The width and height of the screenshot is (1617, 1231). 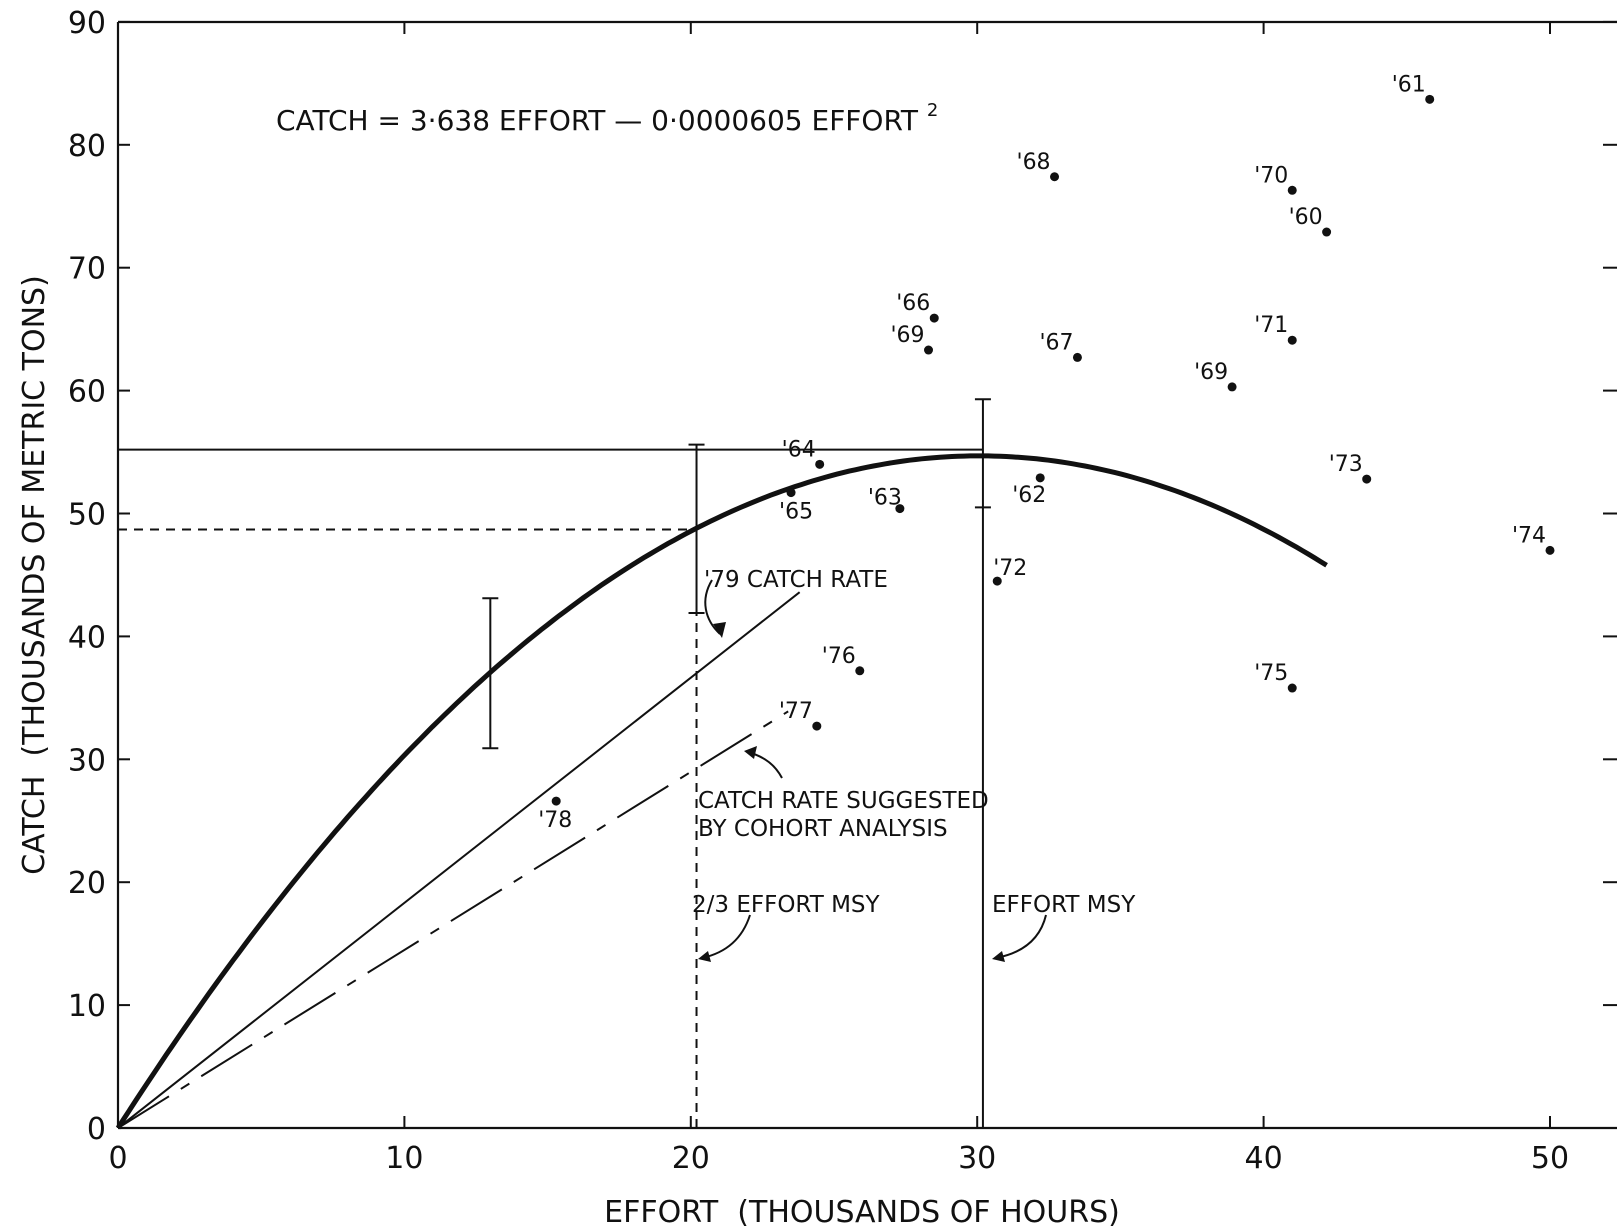 What do you see at coordinates (117, 1158) in the screenshot?
I see `x-tick-label: 0` at bounding box center [117, 1158].